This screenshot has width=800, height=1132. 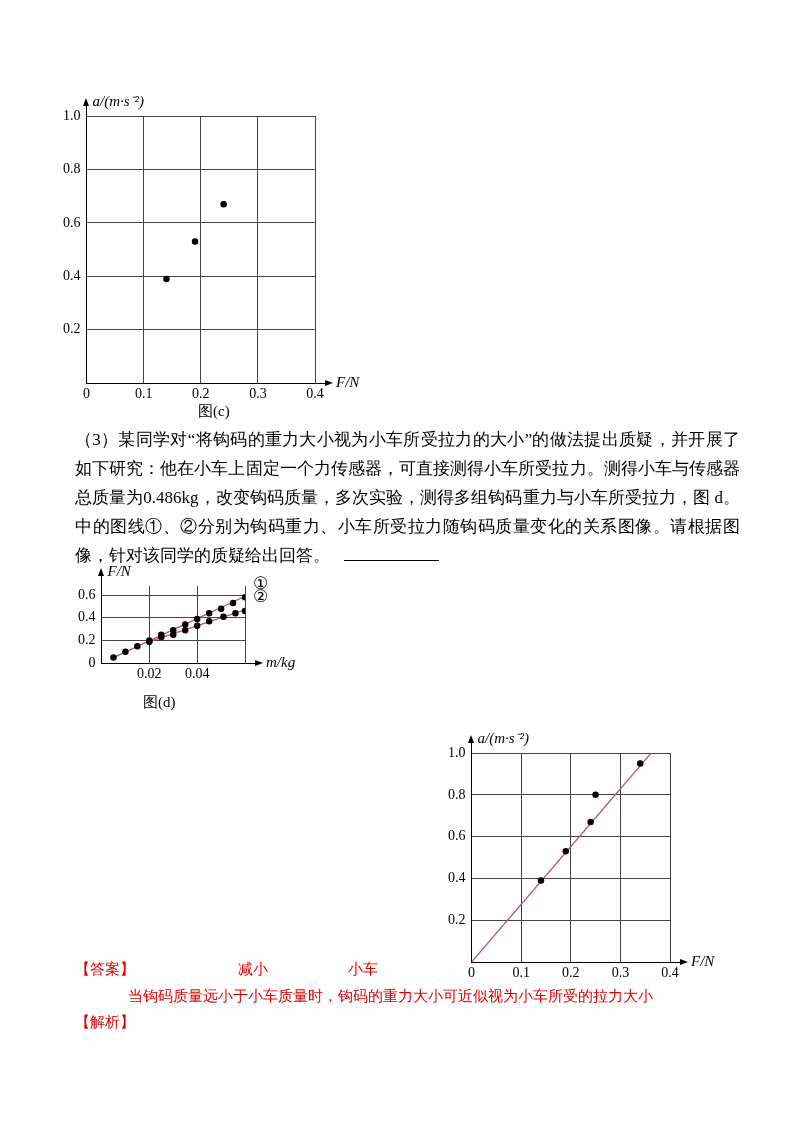 What do you see at coordinates (281, 662) in the screenshot?
I see `x-axis-title: m/kg` at bounding box center [281, 662].